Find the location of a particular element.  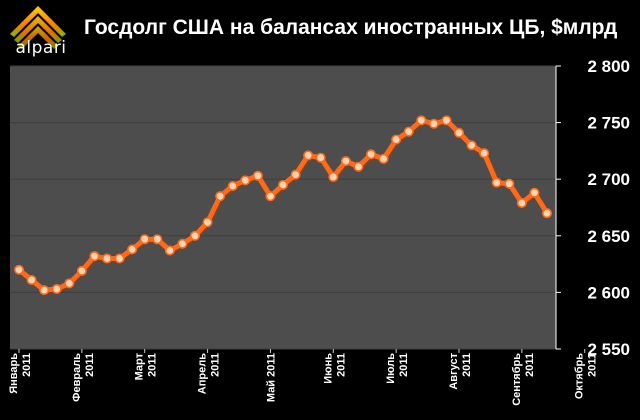

y-tick-label: 2 550 is located at coordinates (608, 349).